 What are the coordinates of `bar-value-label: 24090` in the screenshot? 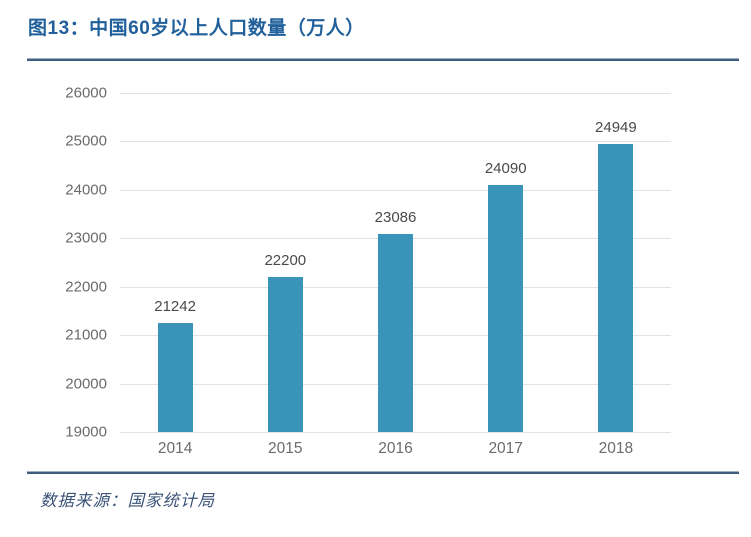 It's located at (505, 169).